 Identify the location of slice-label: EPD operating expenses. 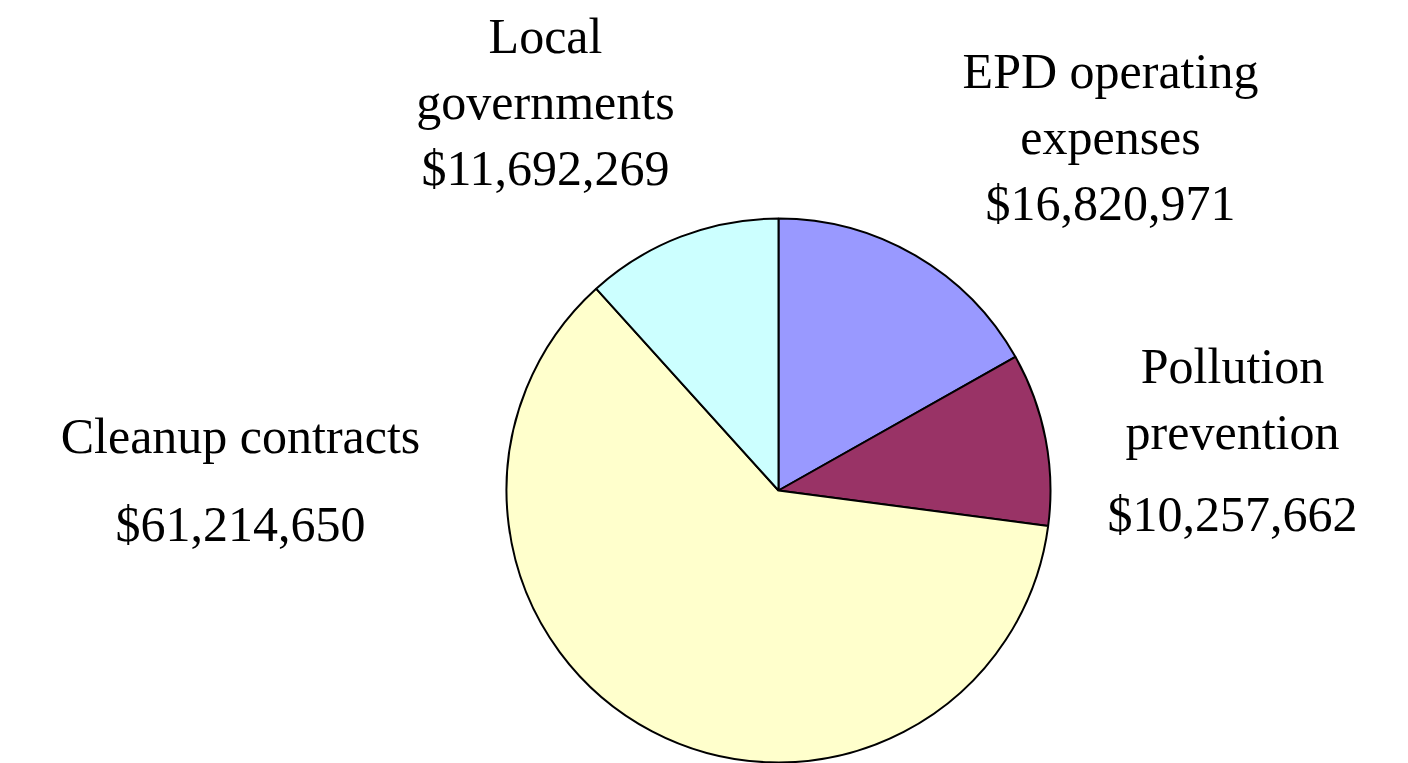
(1110, 103).